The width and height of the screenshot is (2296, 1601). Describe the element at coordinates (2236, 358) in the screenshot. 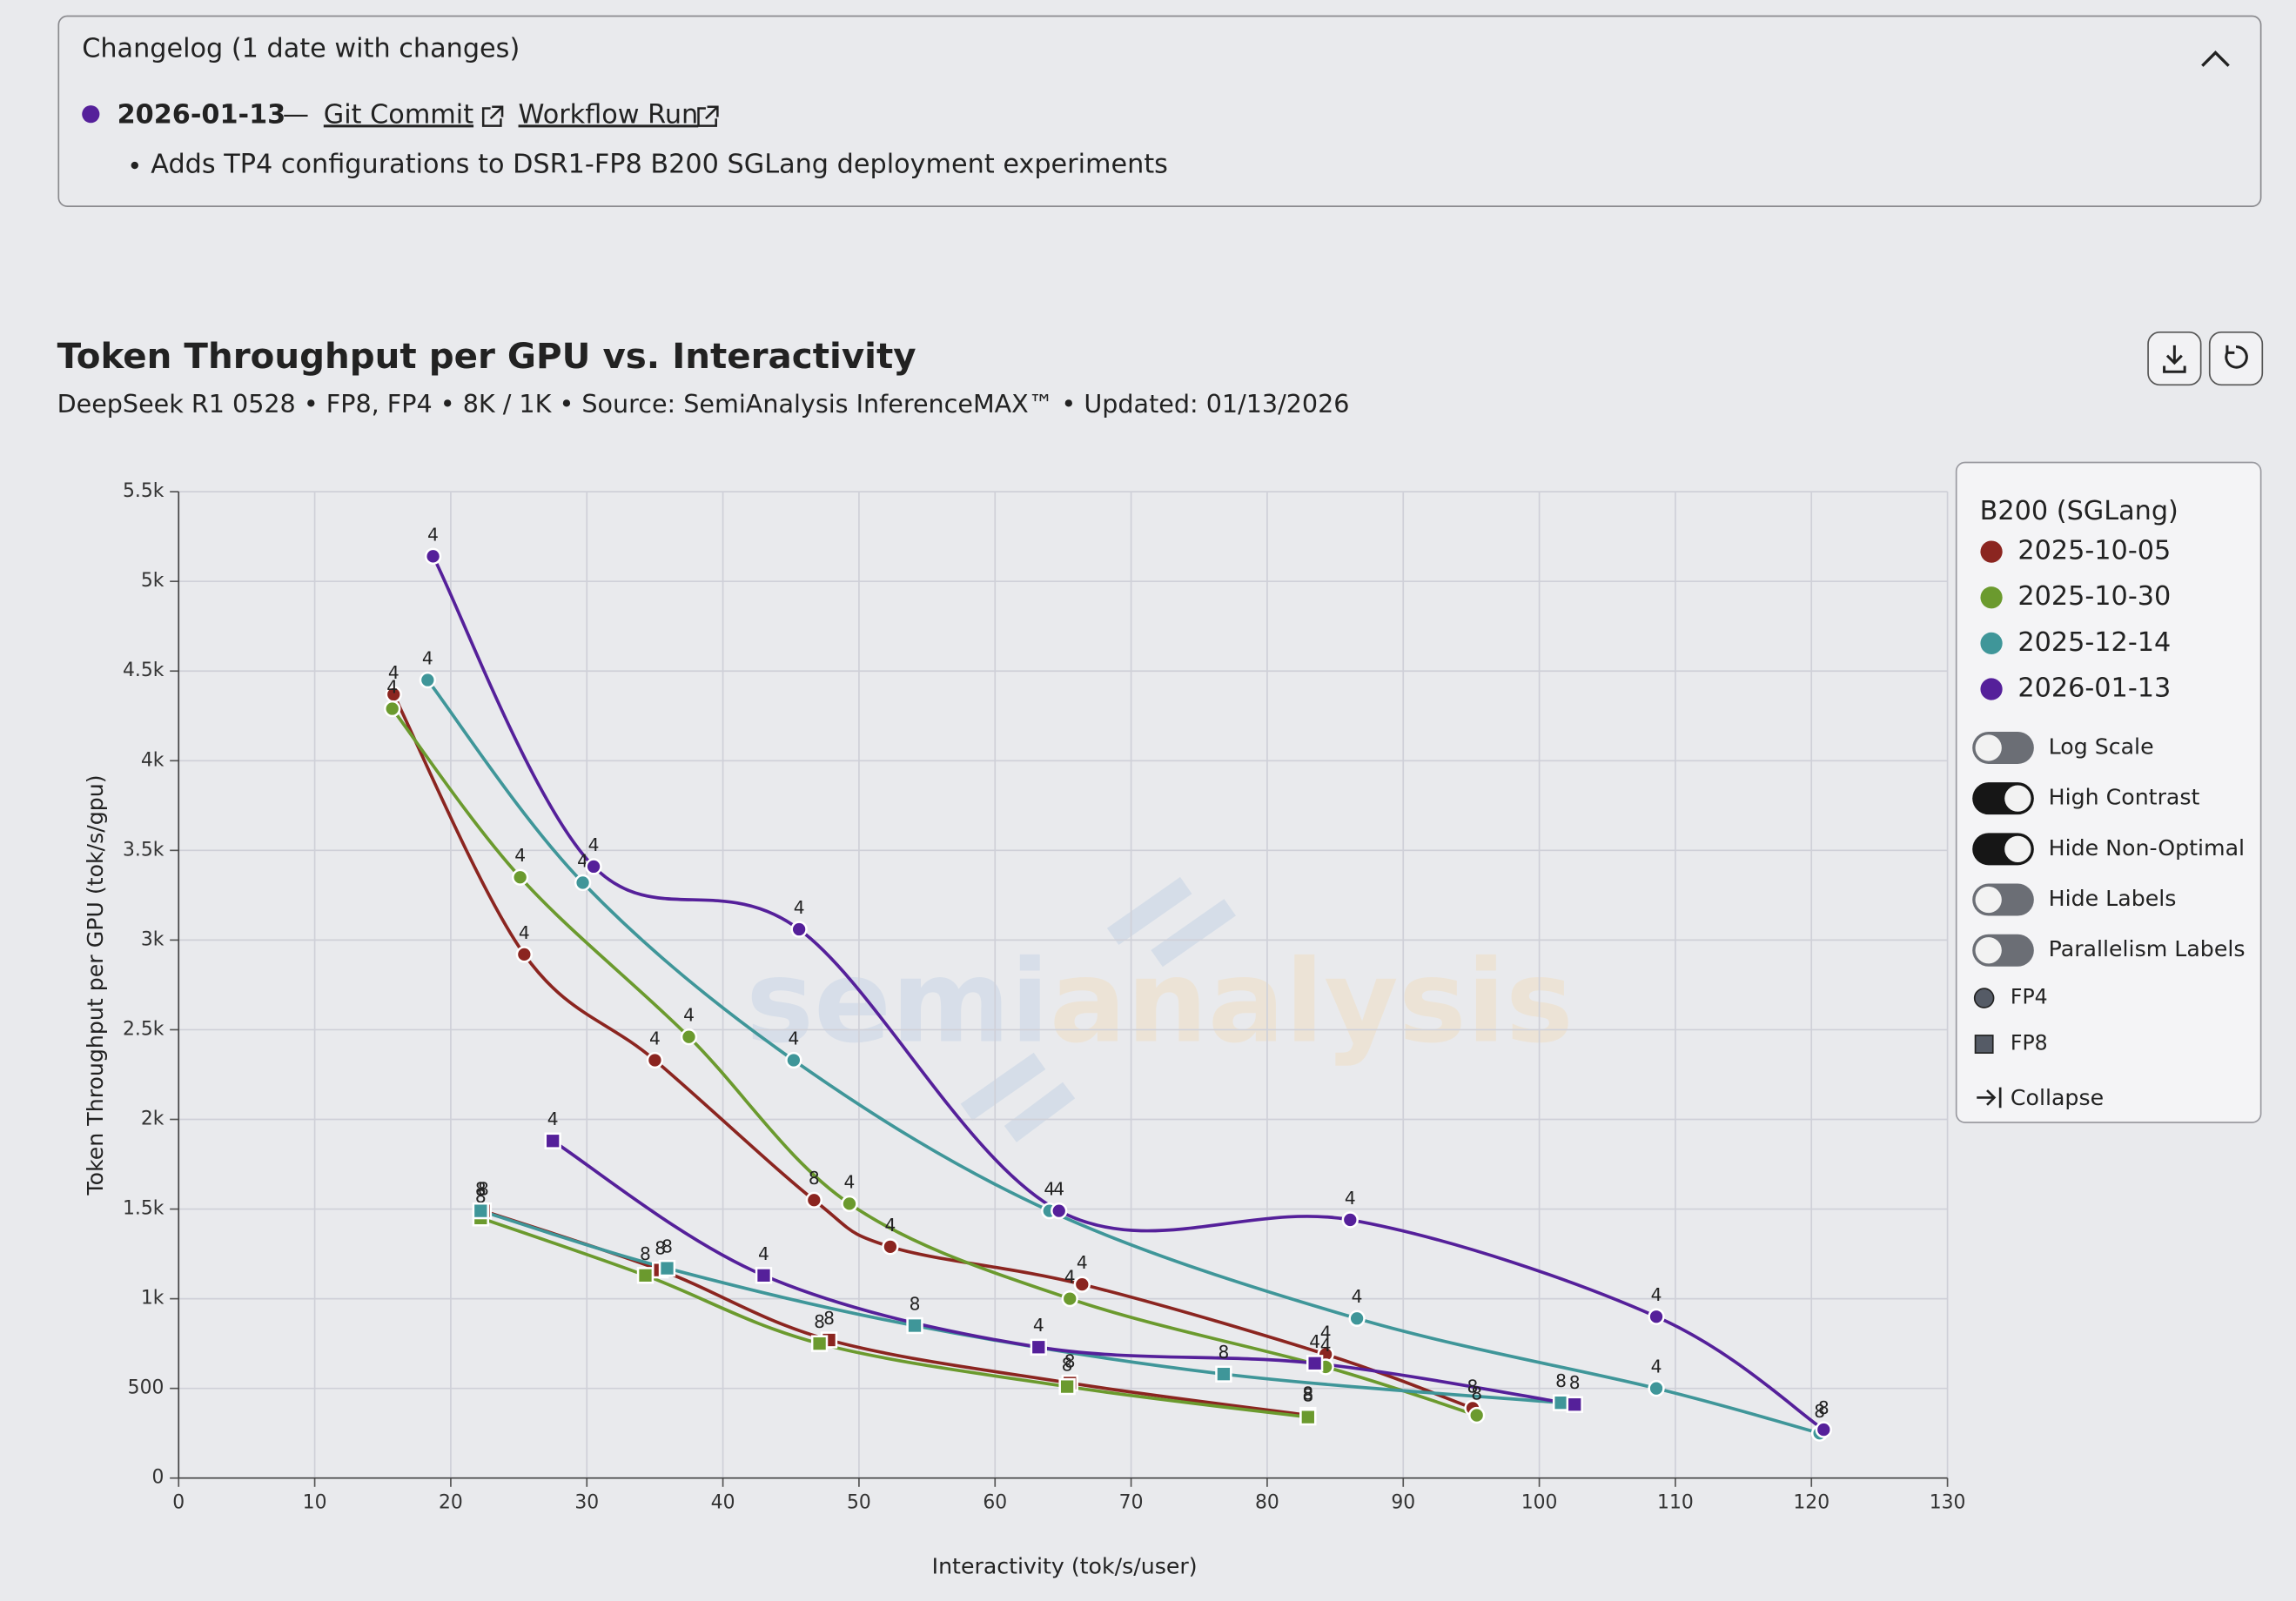

I see `reset-button` at that location.